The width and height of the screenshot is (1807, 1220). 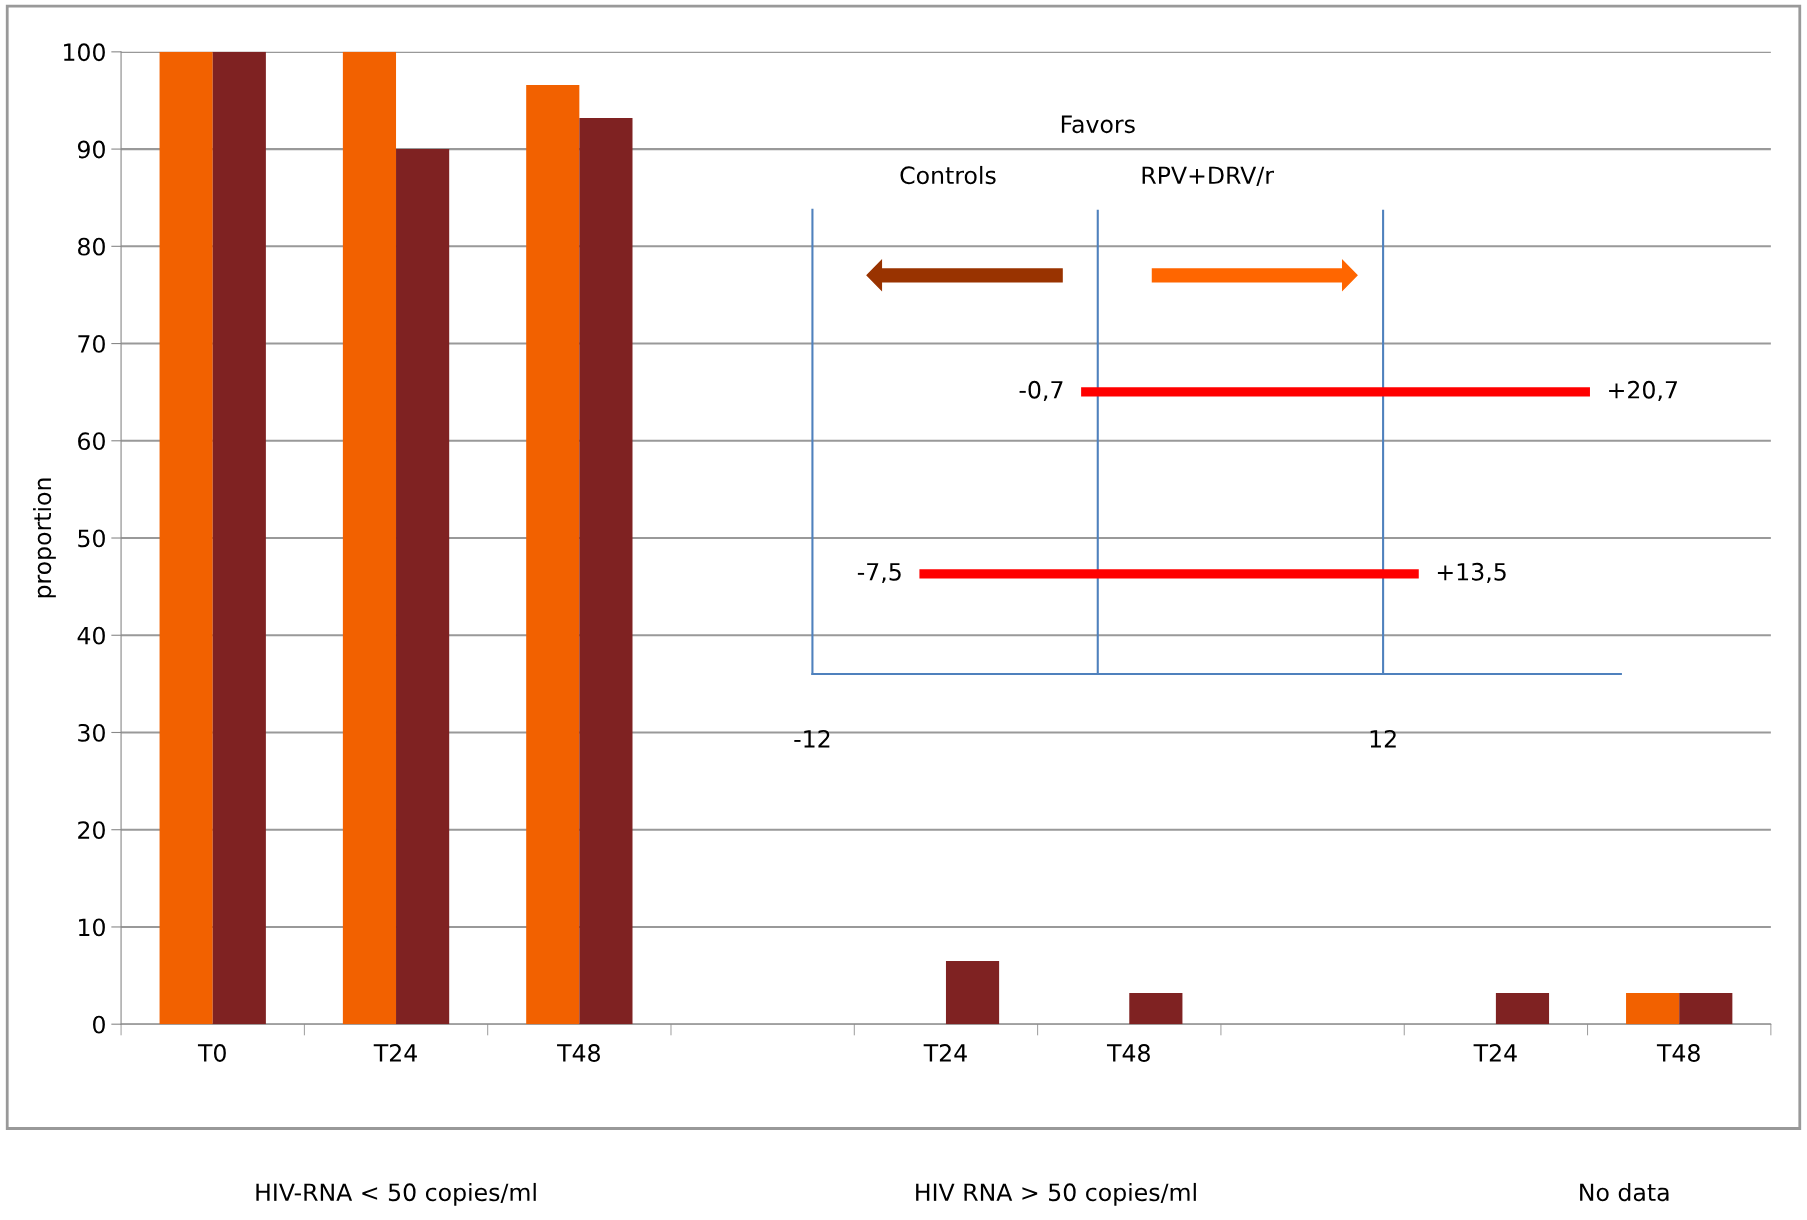 I want to click on annotation: RPV+DRV/r, so click(x=1208, y=176).